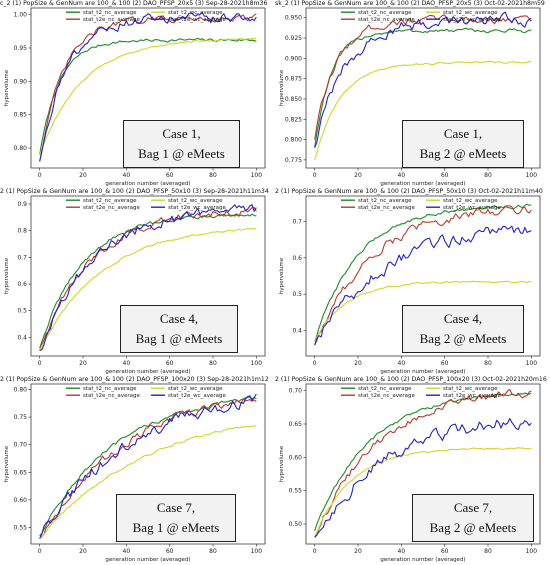  What do you see at coordinates (463, 144) in the screenshot?
I see `case-label-box: Case 1, Bag 2 @ eMeets` at bounding box center [463, 144].